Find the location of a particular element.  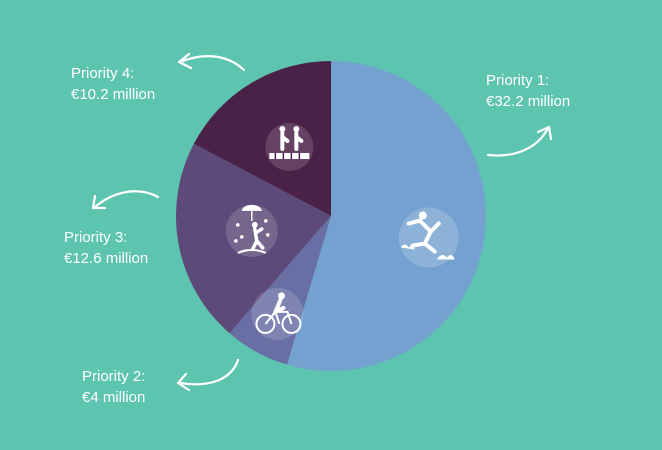

priority-1-name: Priority 1: is located at coordinates (518, 80).